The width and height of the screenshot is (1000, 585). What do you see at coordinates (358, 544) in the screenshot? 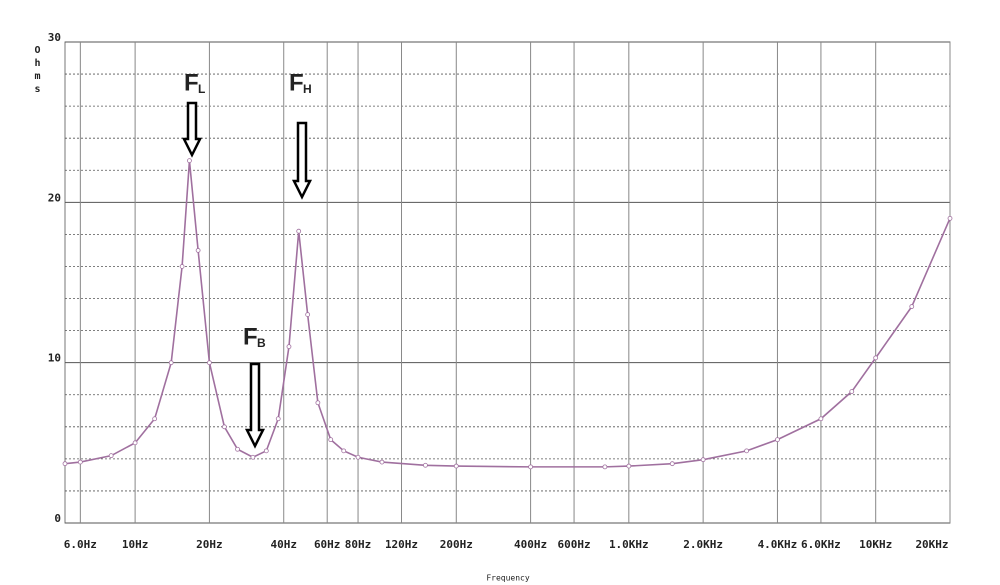
I see `x-tick-label: 80Hz` at bounding box center [358, 544].